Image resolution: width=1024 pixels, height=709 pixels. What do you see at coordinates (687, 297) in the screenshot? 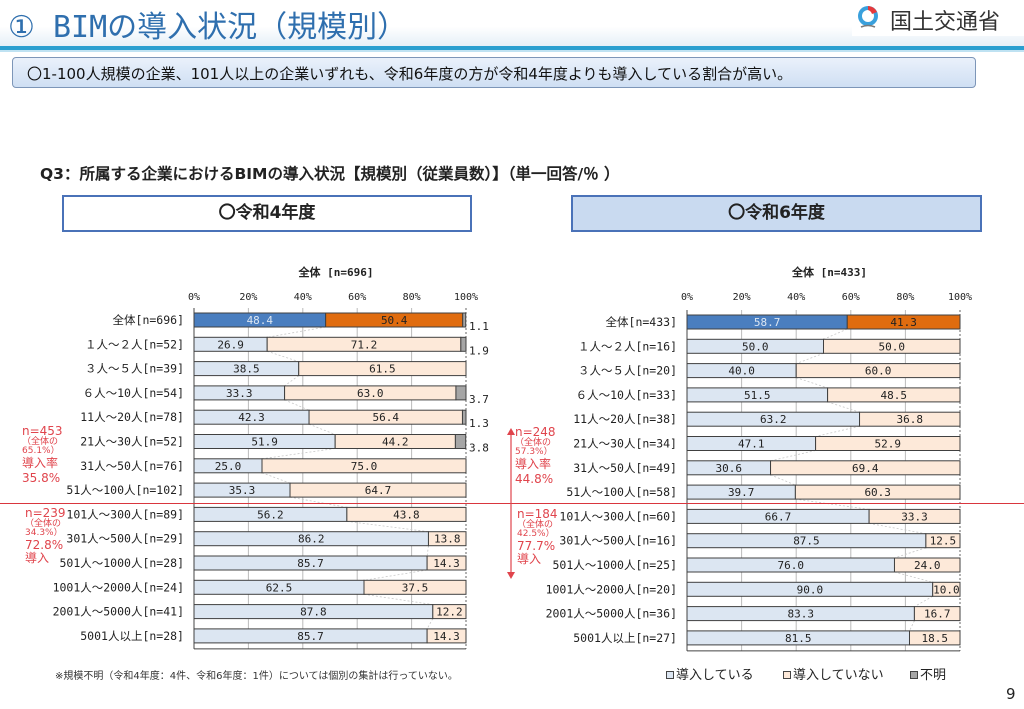
I see `x-tick-label: 0%` at bounding box center [687, 297].